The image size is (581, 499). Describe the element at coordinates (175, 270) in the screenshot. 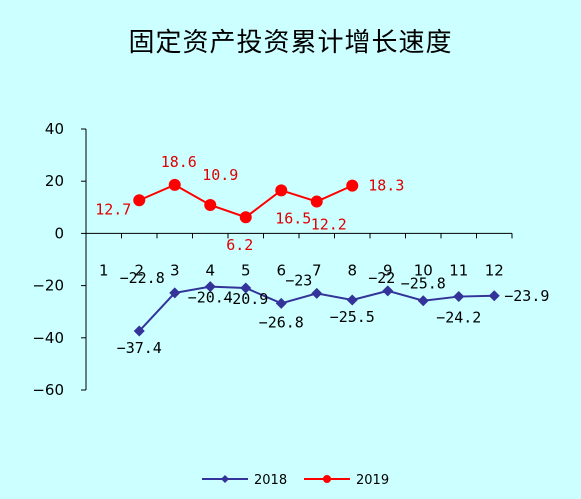

I see `x-tick-label: 3` at that location.